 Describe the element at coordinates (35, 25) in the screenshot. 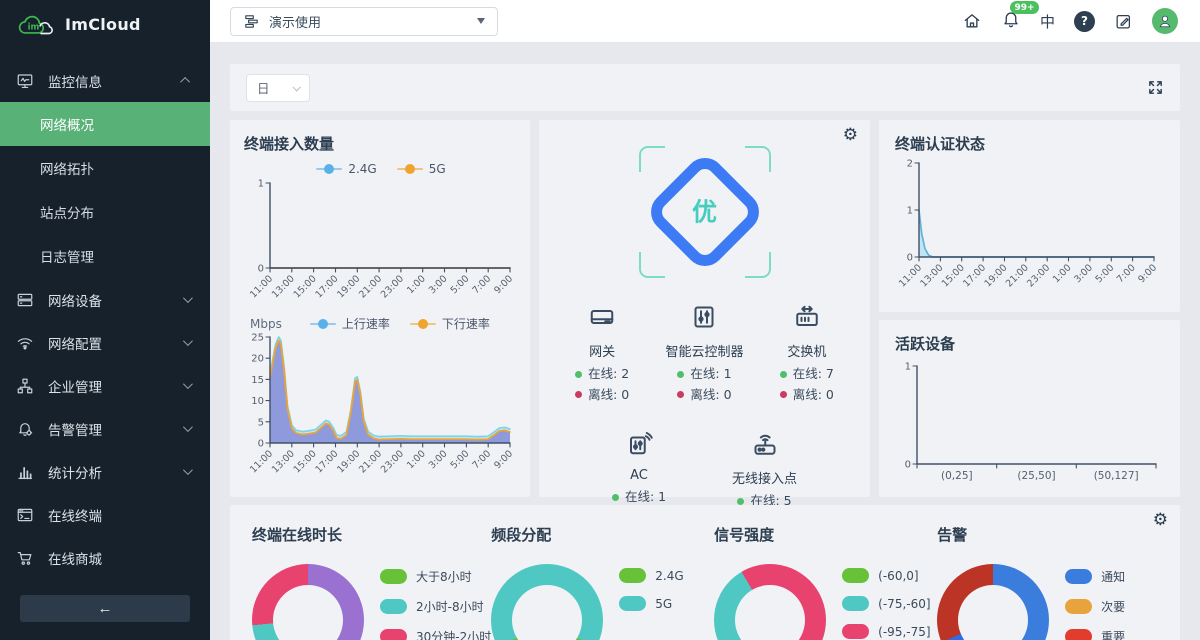

I see `cloud-logo-icon: im` at that location.